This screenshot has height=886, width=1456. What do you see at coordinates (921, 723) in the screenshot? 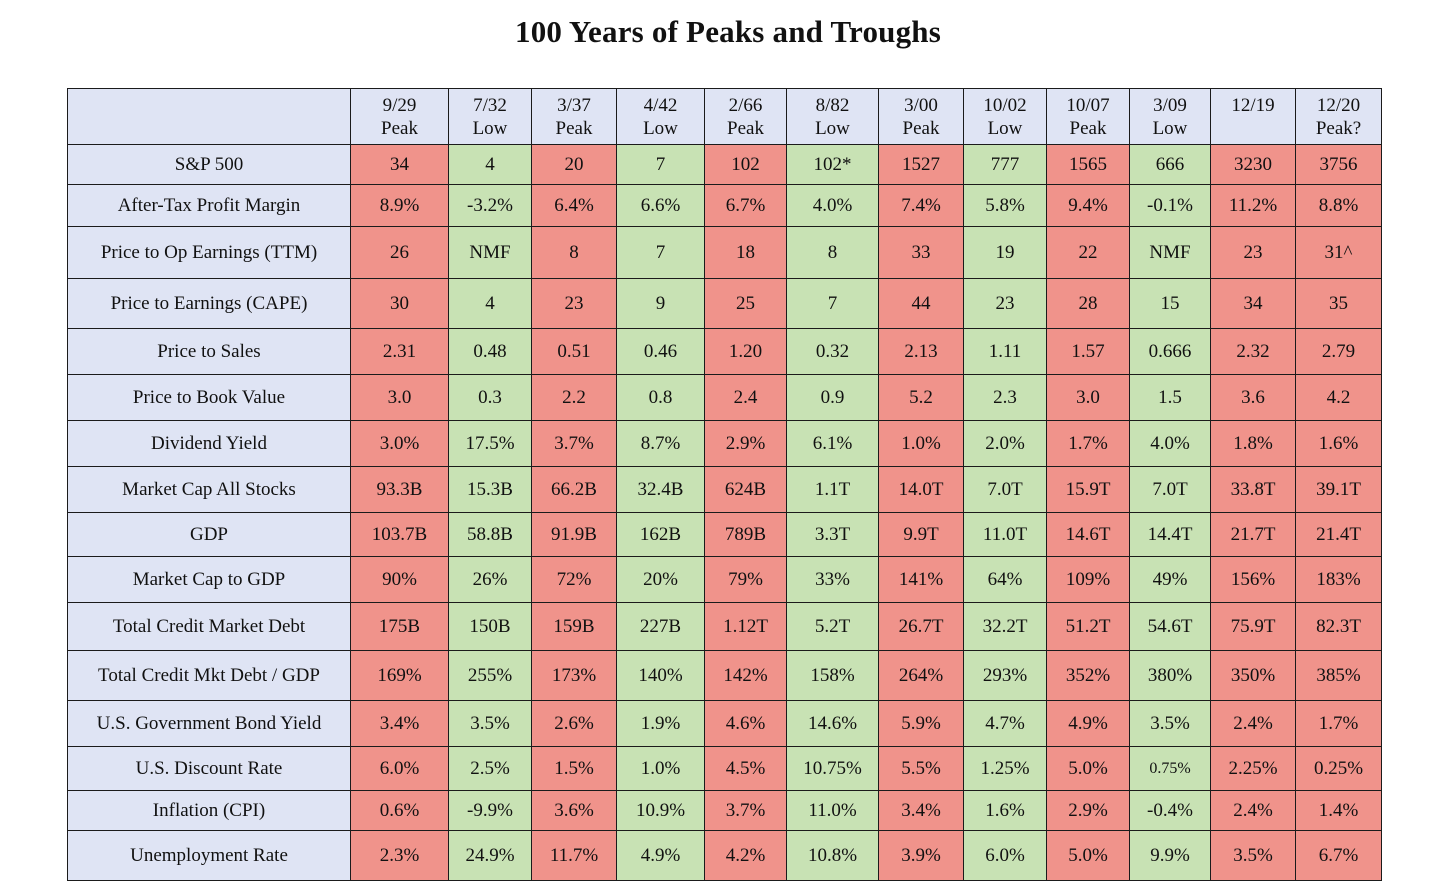
I see `value-cell: 5.9%` at bounding box center [921, 723].